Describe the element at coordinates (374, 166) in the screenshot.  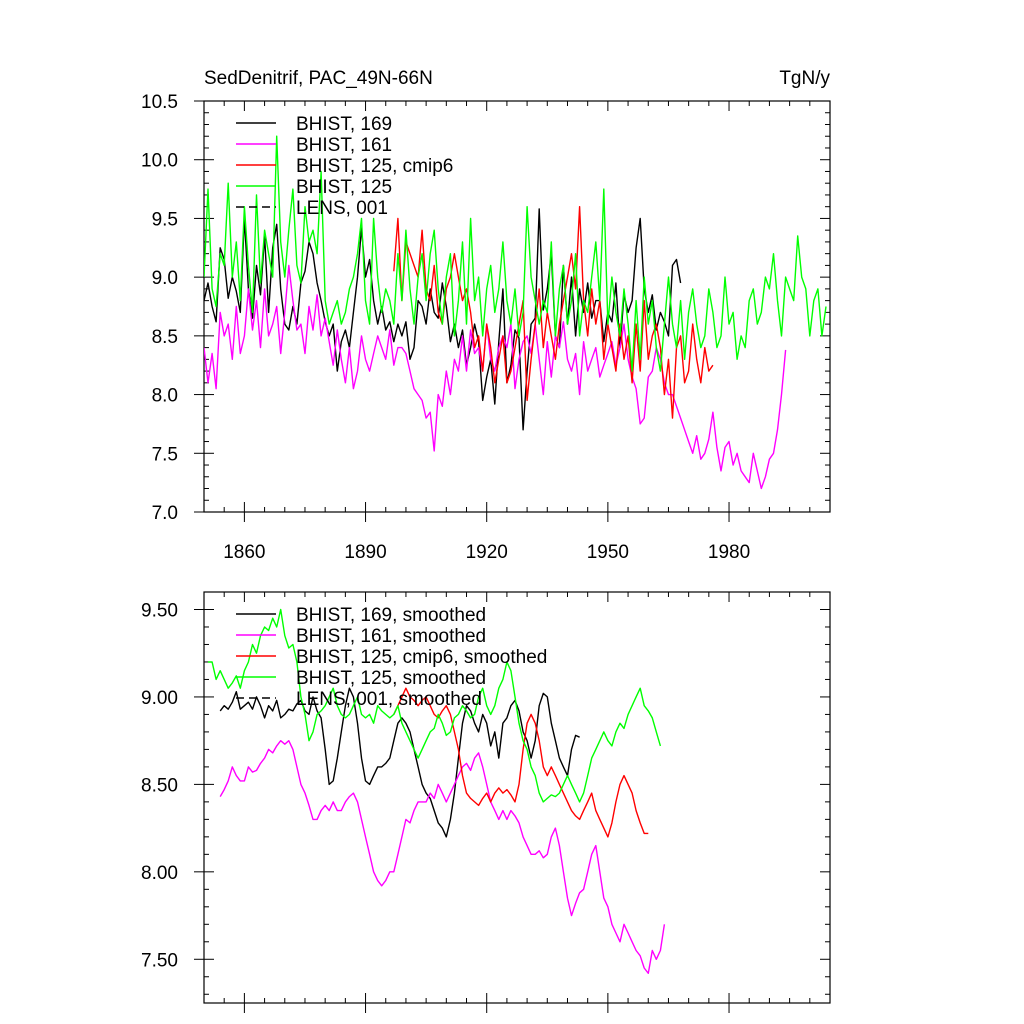
I see `top-legend-label: BHIST, 125, cmip6` at that location.